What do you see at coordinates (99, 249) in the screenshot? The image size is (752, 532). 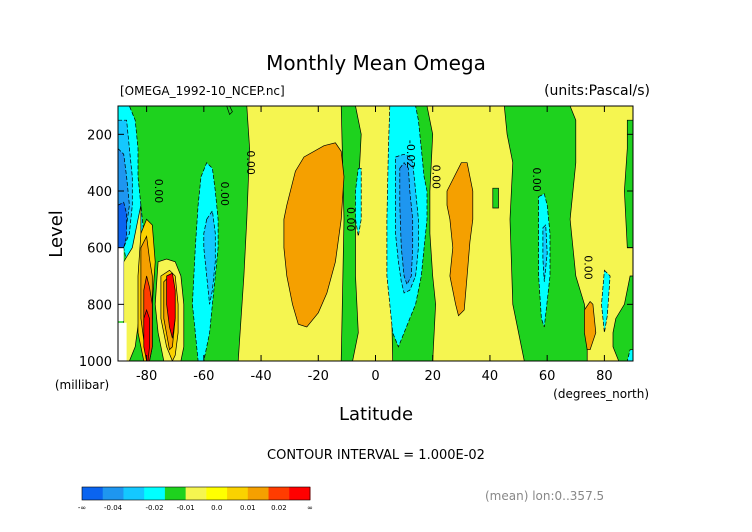 I see `y-tick-label-2: 600` at bounding box center [99, 249].